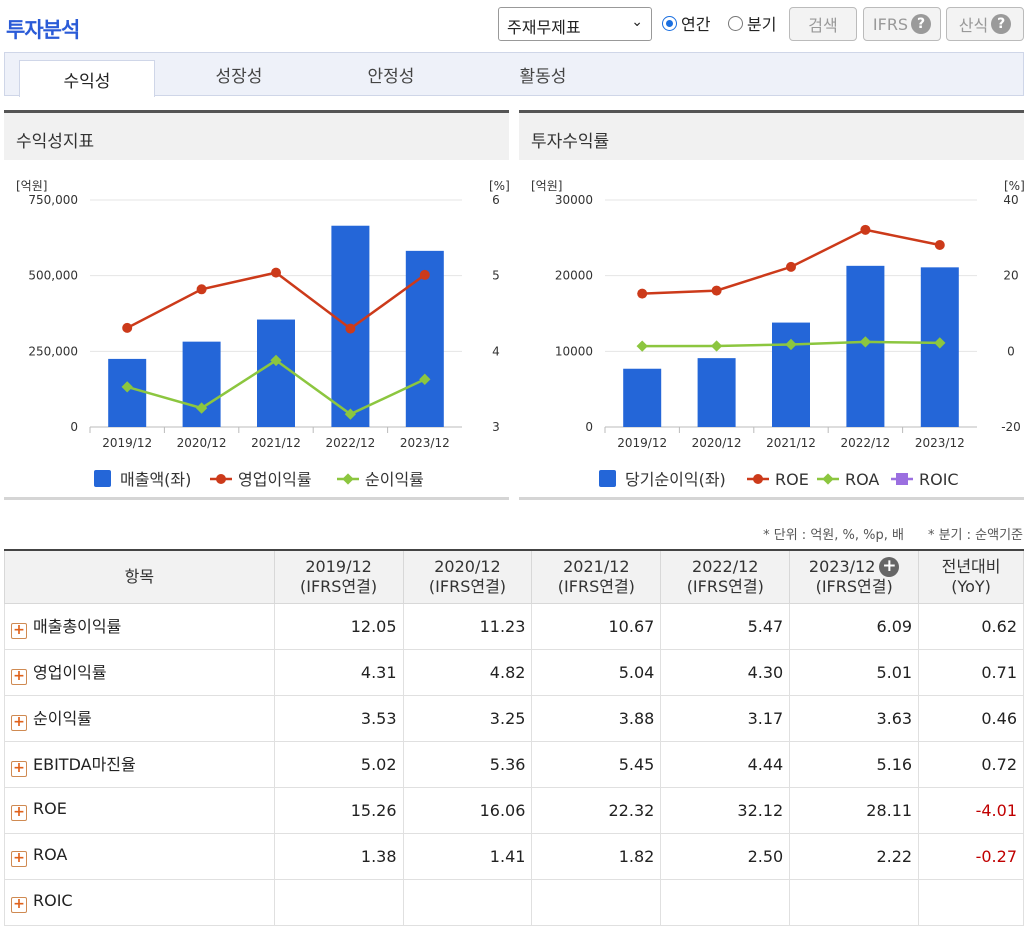 This screenshot has width=1031, height=934. What do you see at coordinates (971, 576) in the screenshot?
I see `yoy-header: 전년대비 (YoY)` at bounding box center [971, 576].